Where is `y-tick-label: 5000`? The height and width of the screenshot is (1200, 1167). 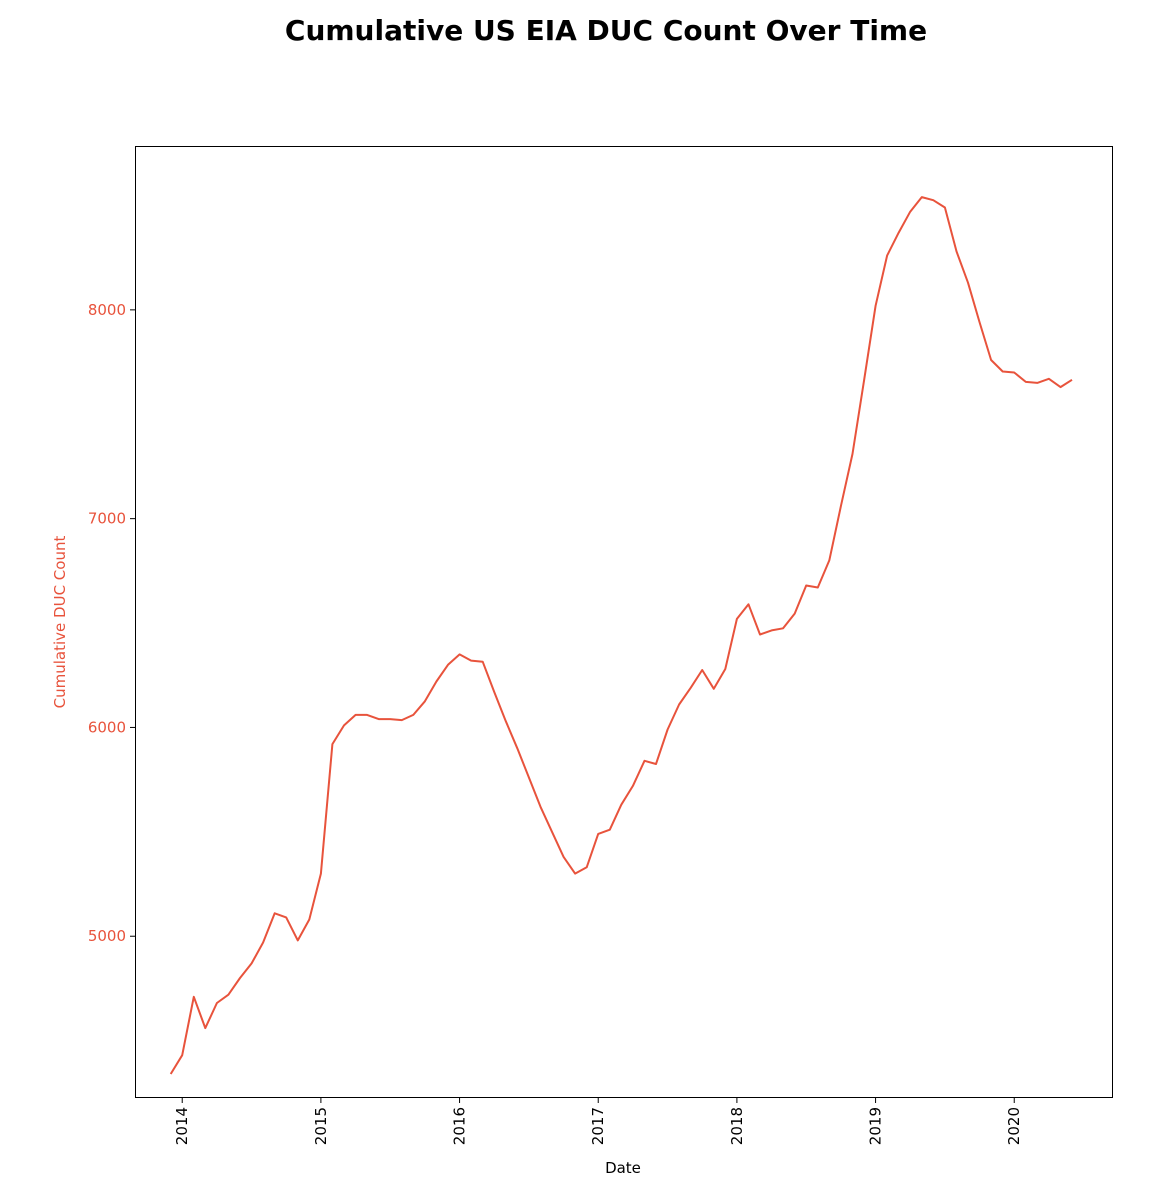
y-tick-label: 5000 is located at coordinates (107, 936).